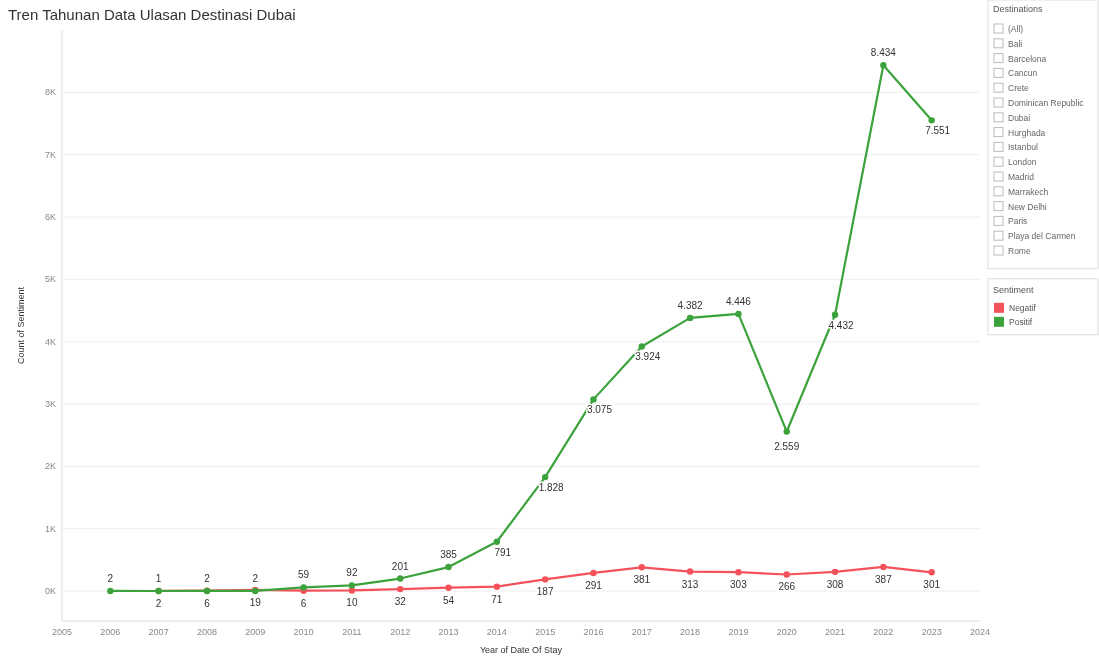  What do you see at coordinates (932, 585) in the screenshot?
I see `data-label: 301` at bounding box center [932, 585].